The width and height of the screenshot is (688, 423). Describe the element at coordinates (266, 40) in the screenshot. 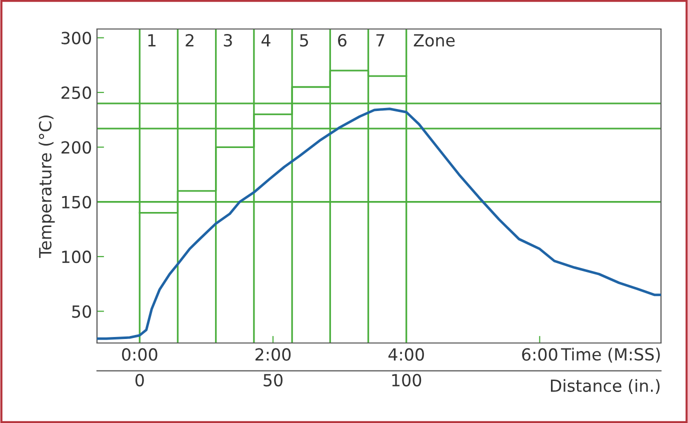

I see `annotation: 4` at that location.